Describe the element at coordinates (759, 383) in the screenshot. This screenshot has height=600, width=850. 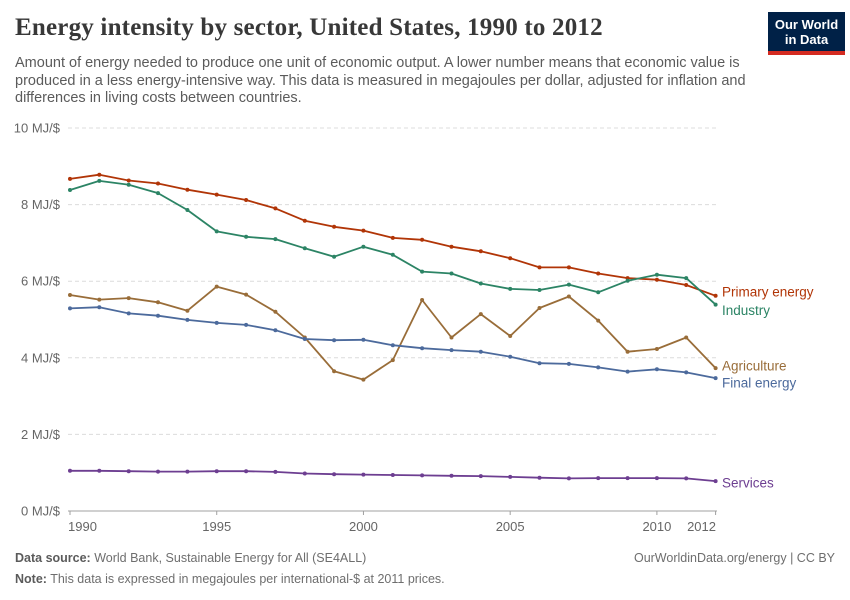
I see `series-label-final-energy: Final energy` at that location.